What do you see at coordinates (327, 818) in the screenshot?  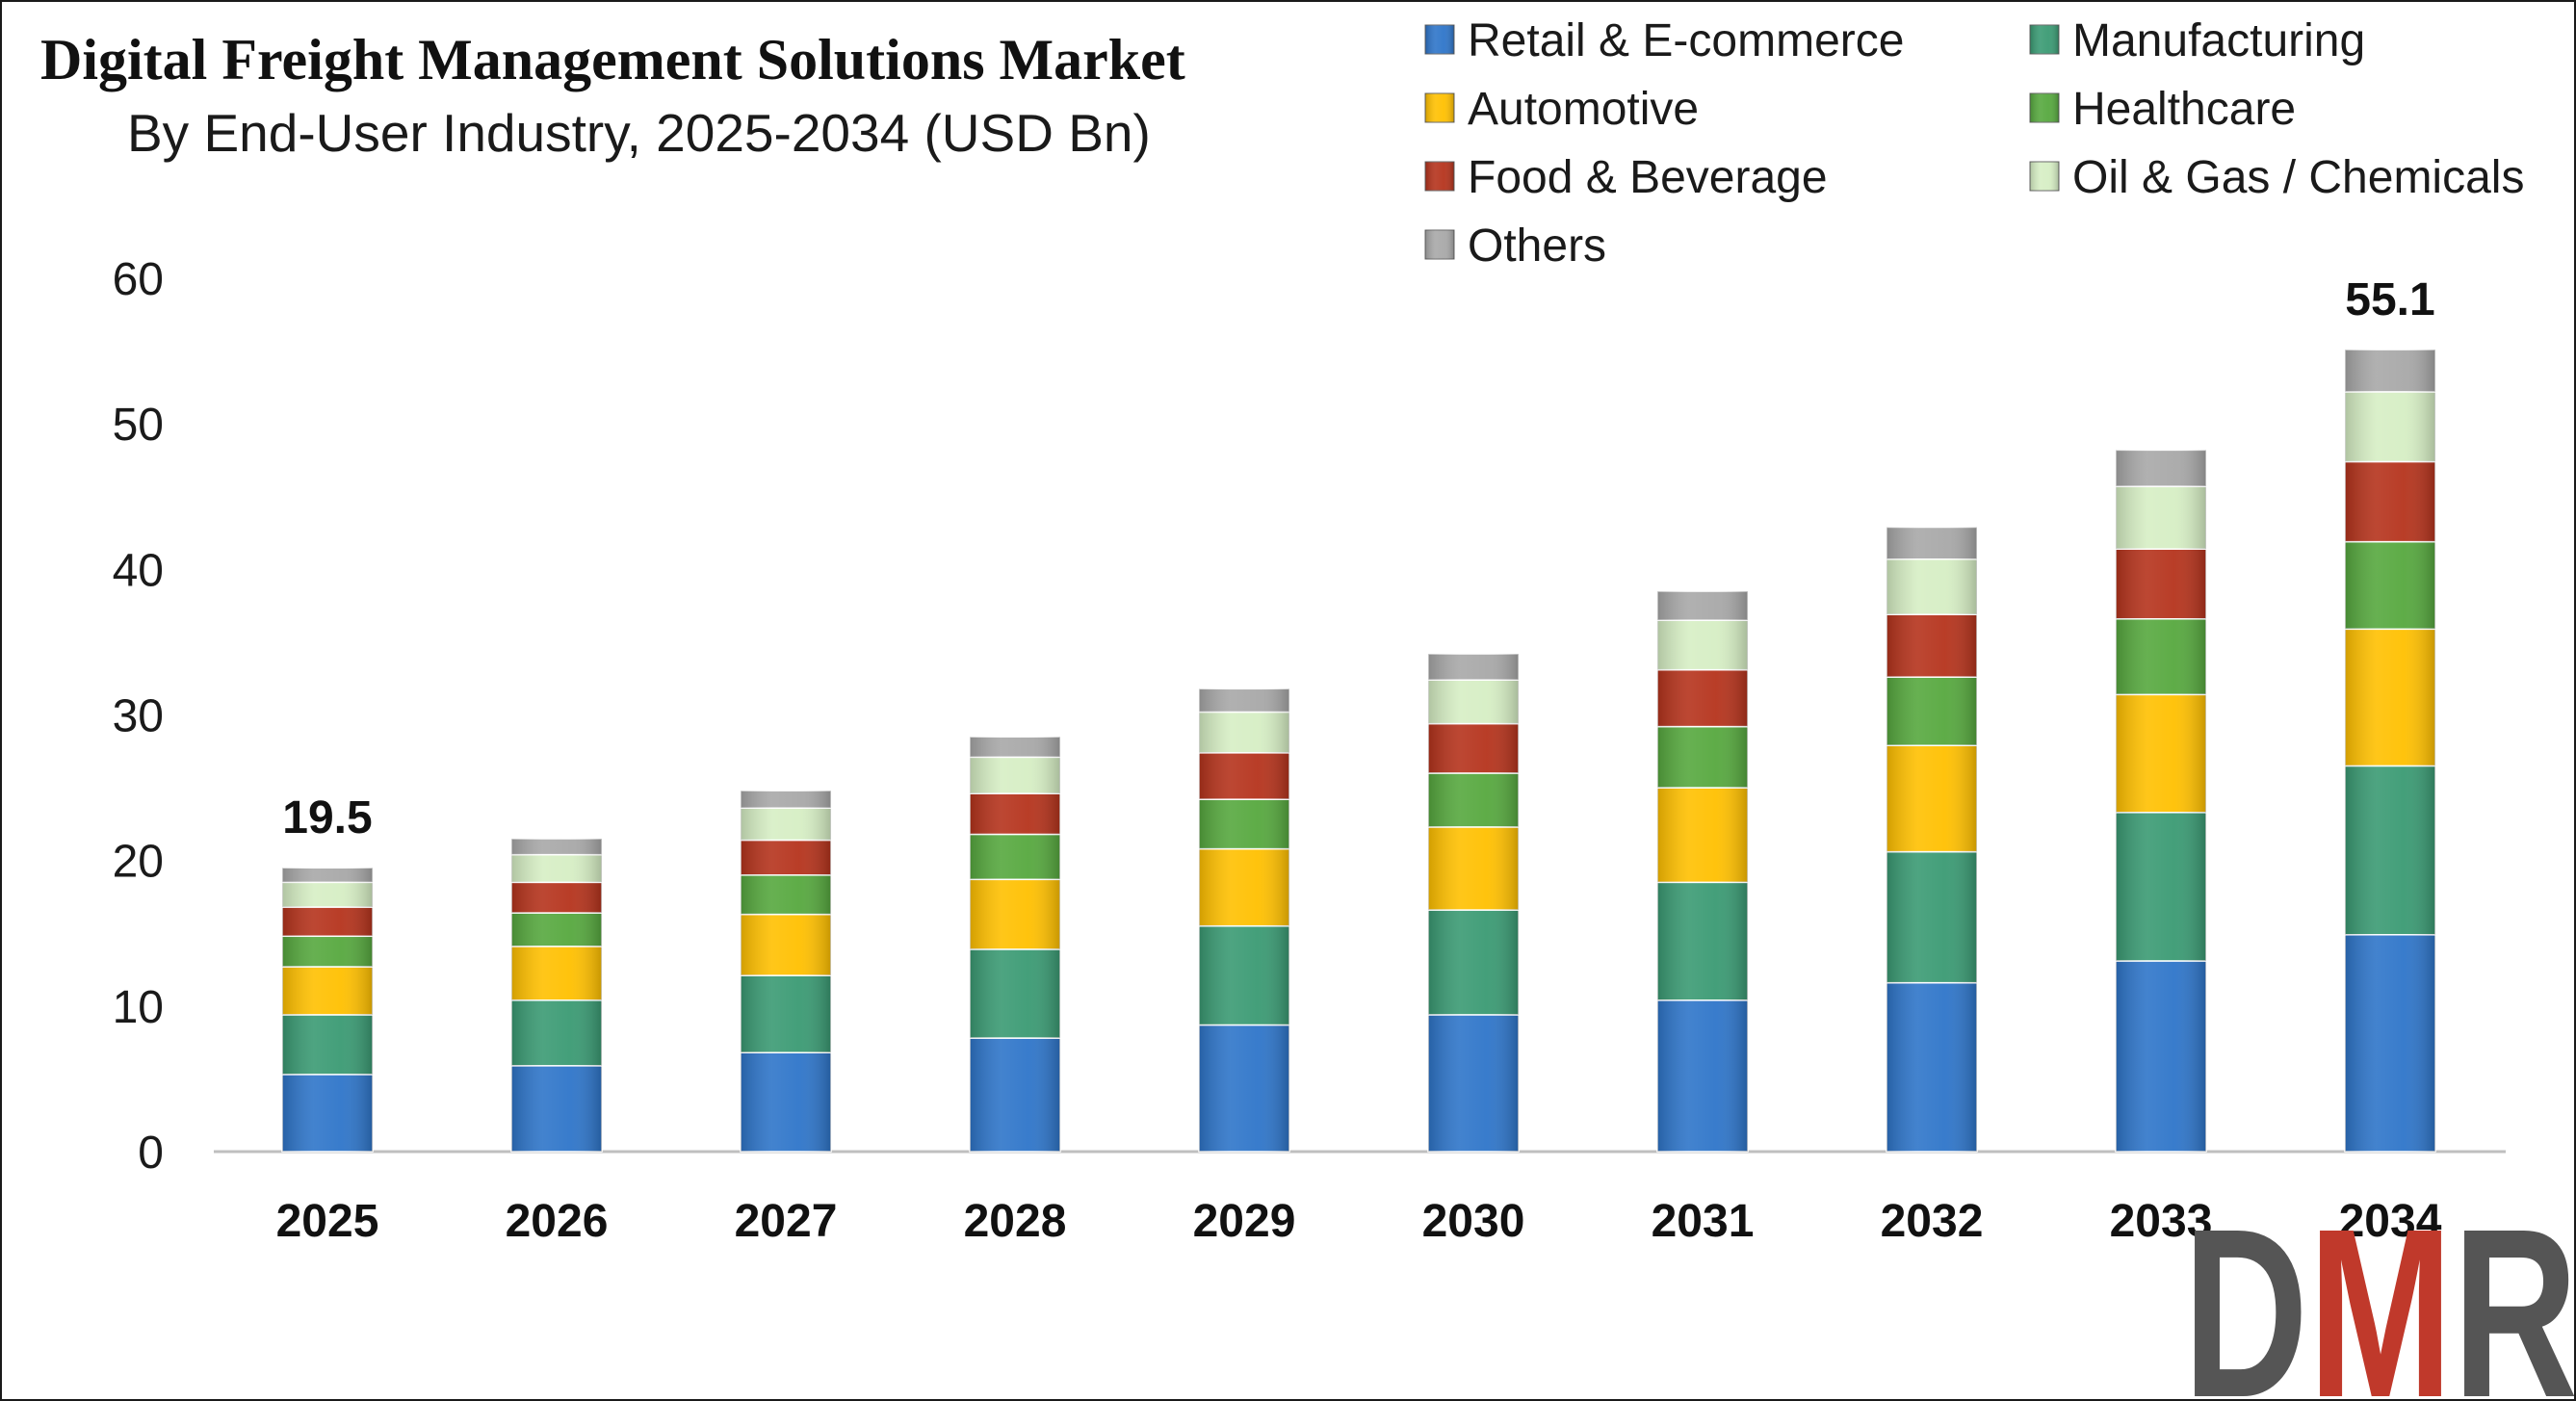 I see `total-label: 19.5` at bounding box center [327, 818].